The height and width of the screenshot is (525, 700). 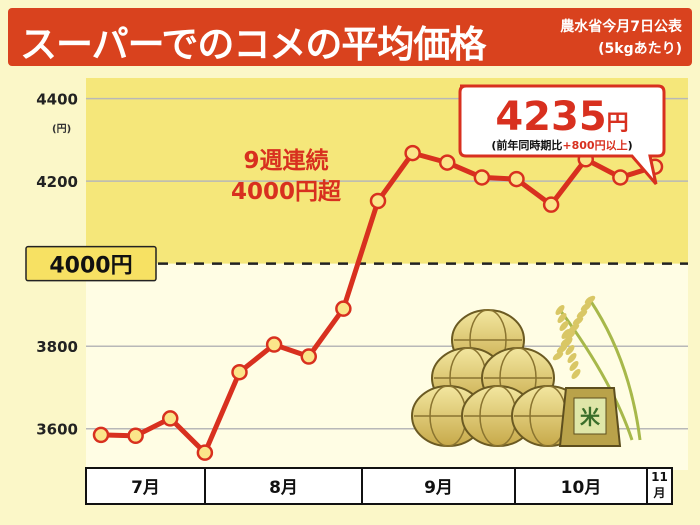 I want to click on rice-bales-icon, so click(x=498, y=378).